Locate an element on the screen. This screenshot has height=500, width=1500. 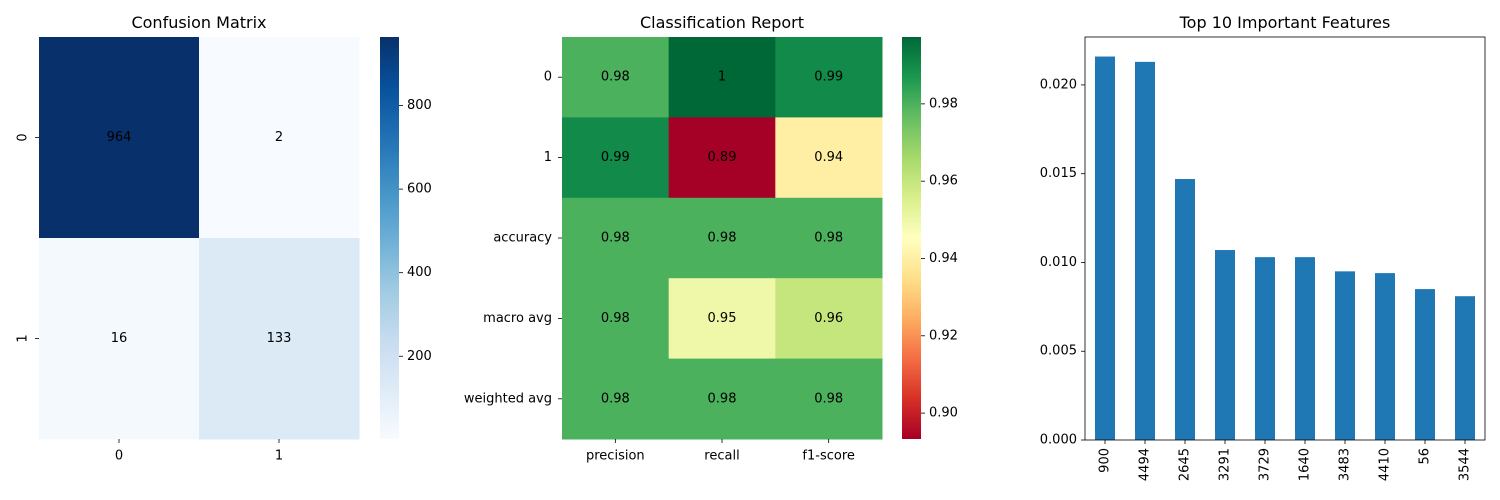
fi-x-tick-label: 2645 is located at coordinates (1185, 464).